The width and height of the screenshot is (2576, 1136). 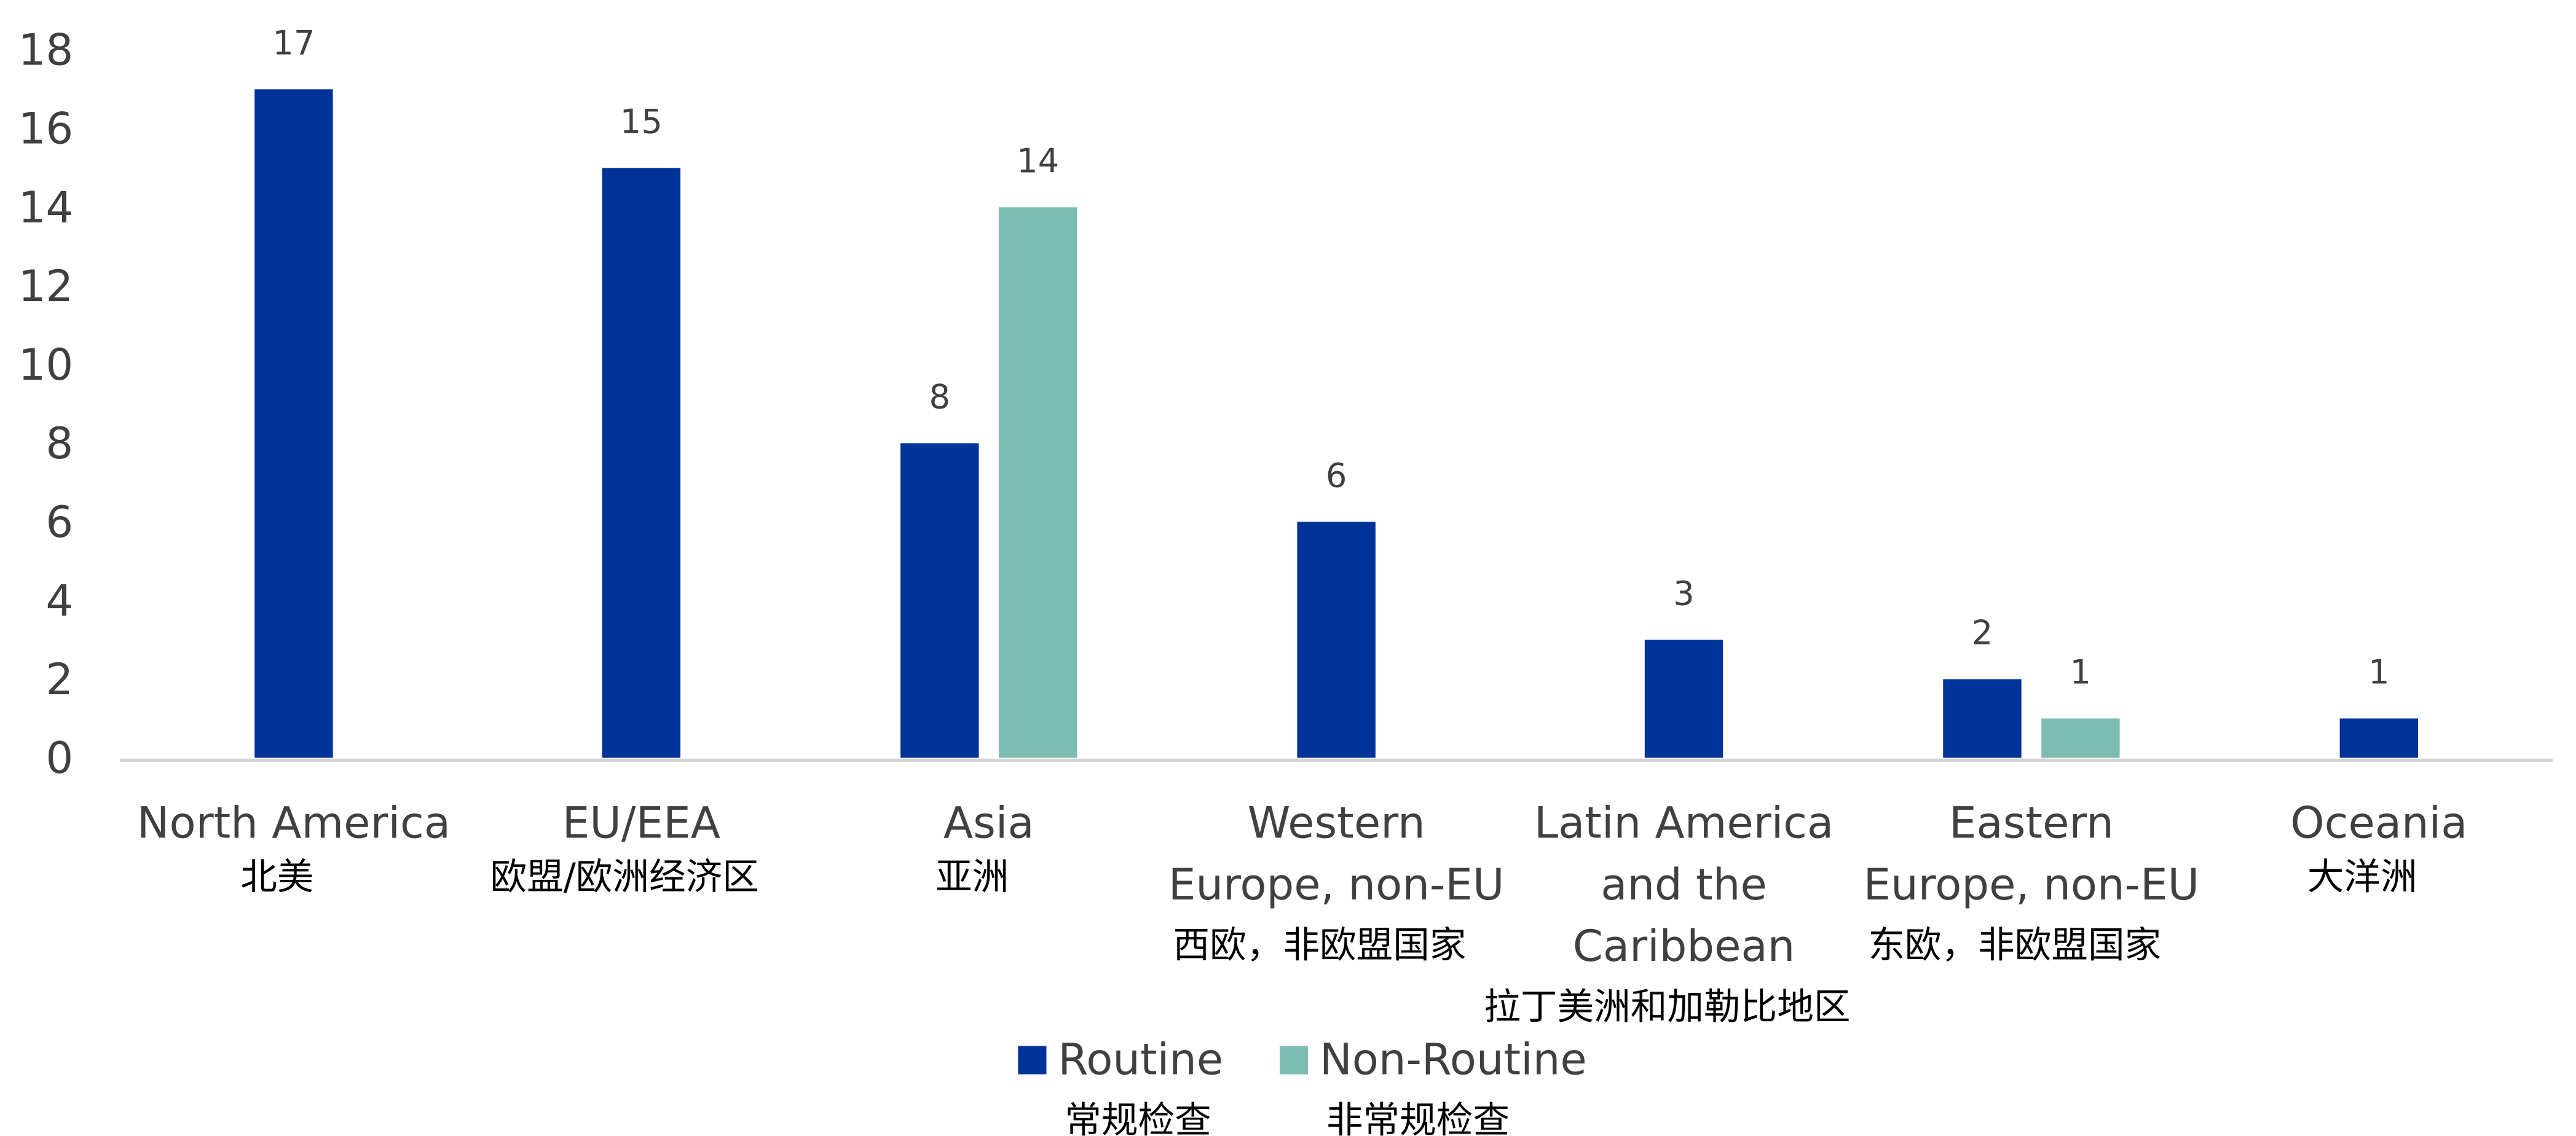 What do you see at coordinates (1684, 823) in the screenshot?
I see `x-tick-label: Latin America` at bounding box center [1684, 823].